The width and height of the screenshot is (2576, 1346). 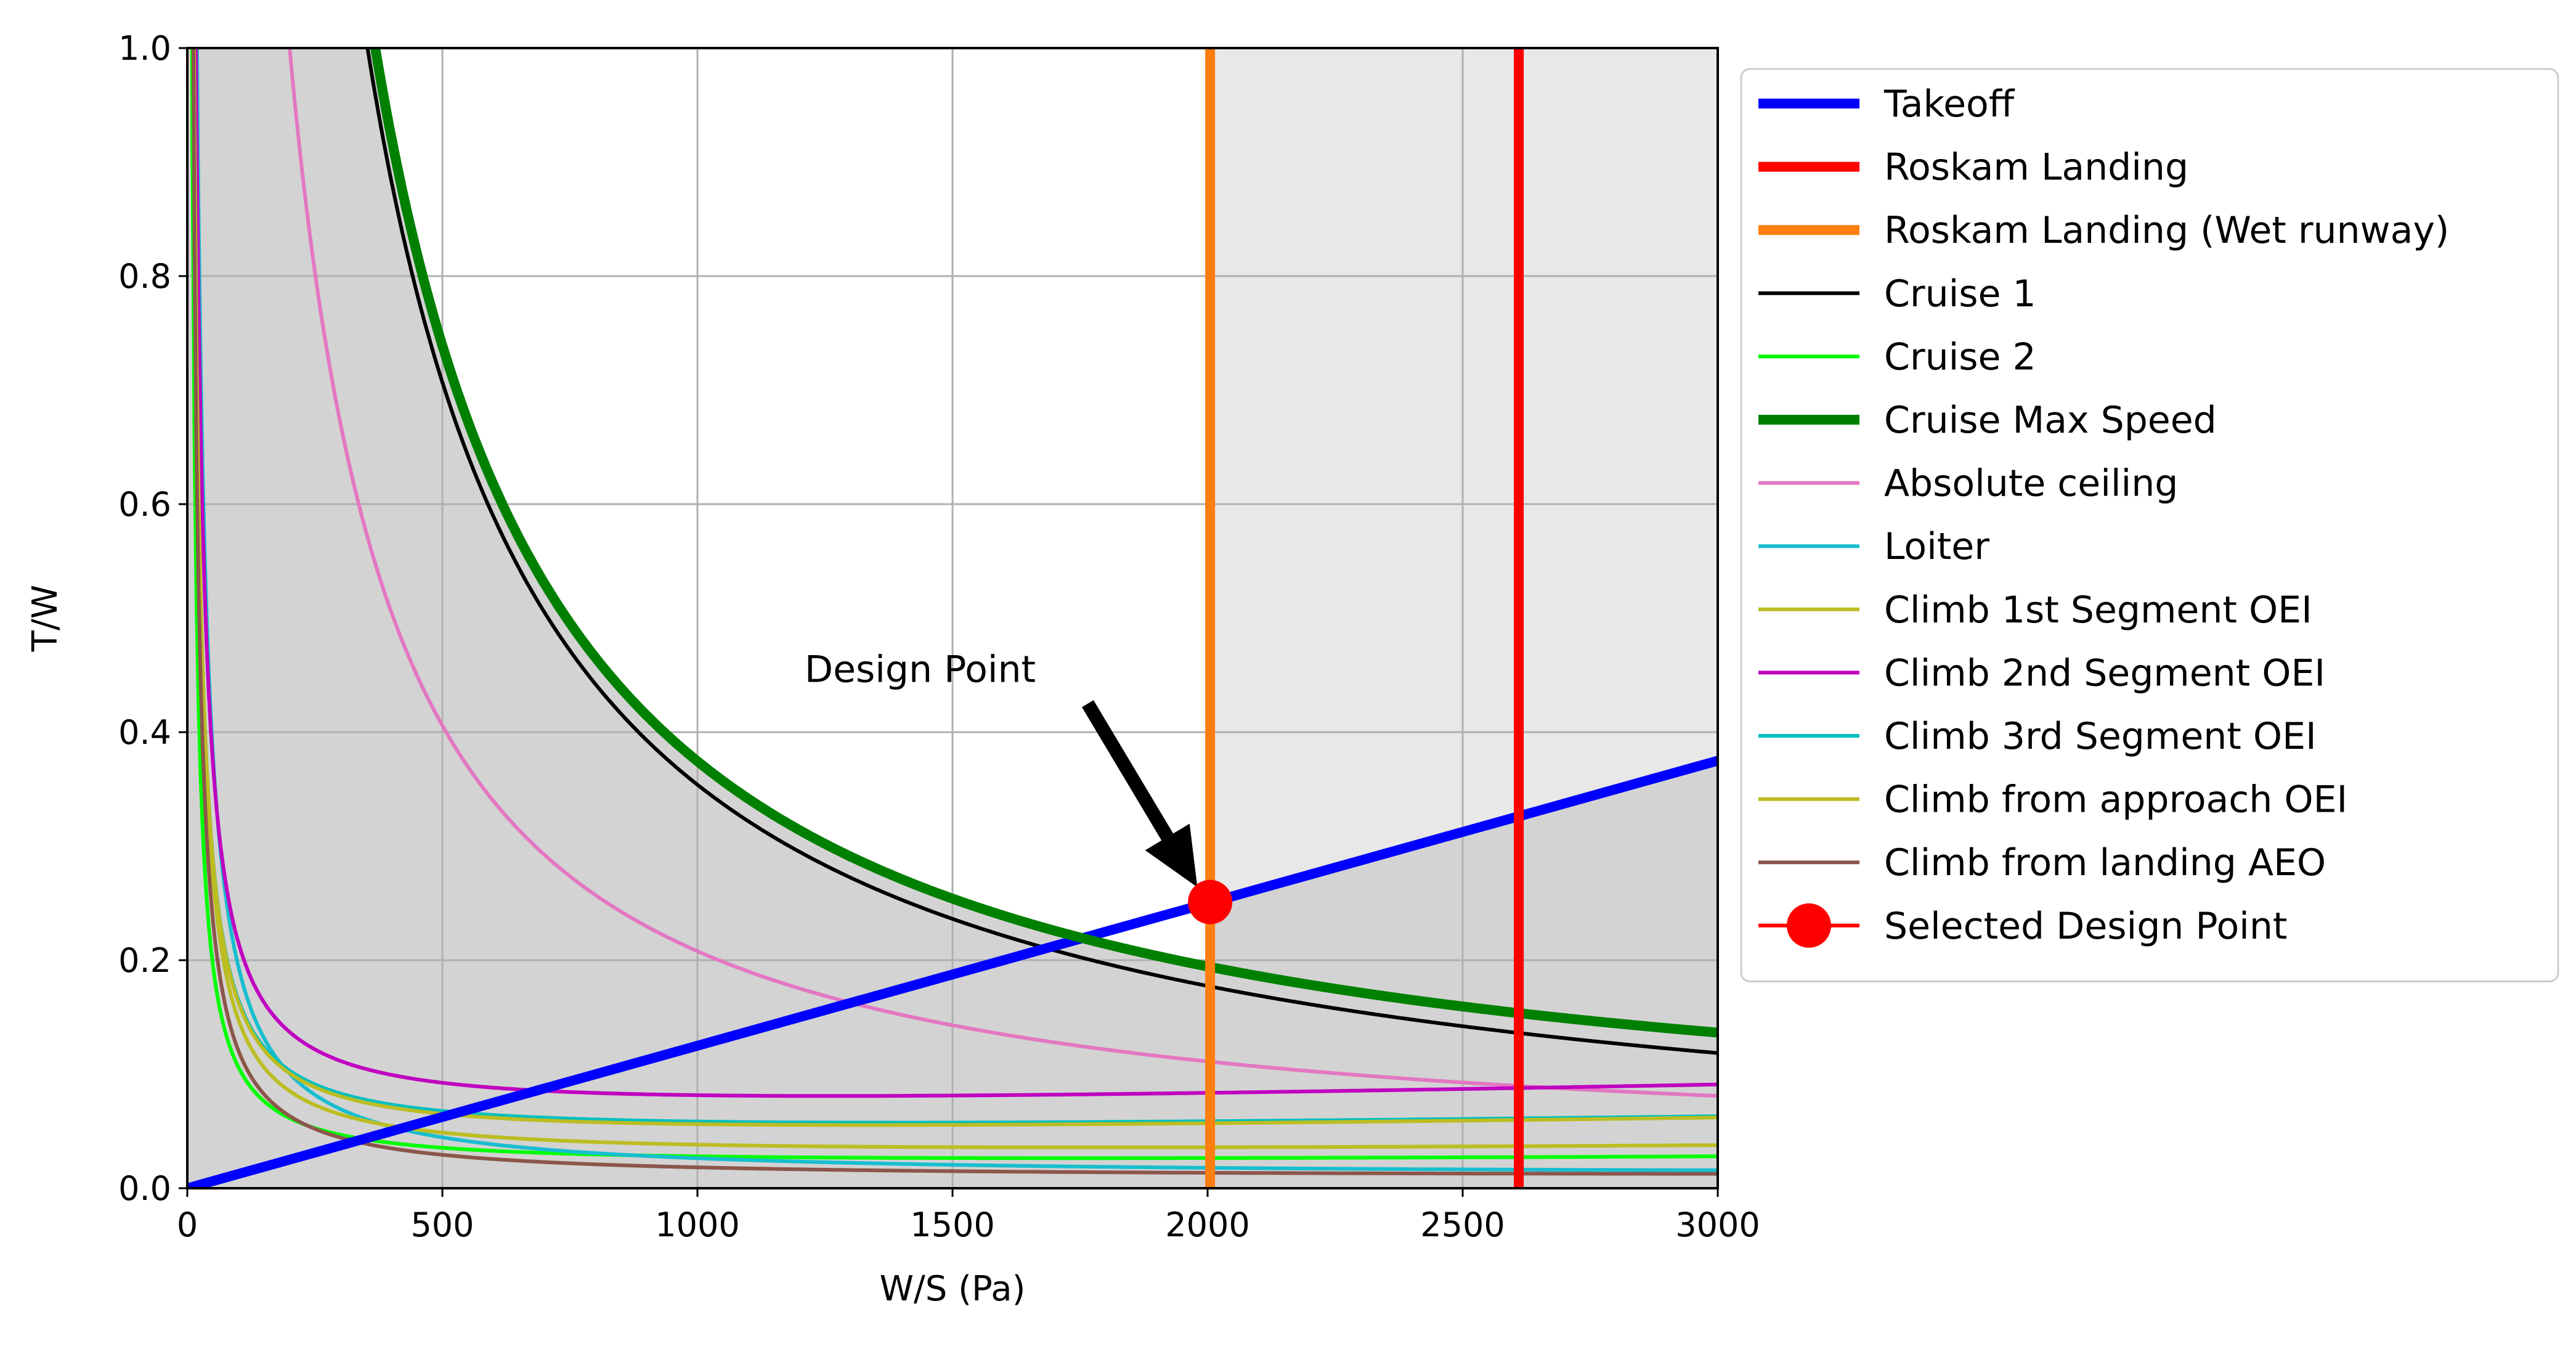 I want to click on legend-label-selected-design-point: Selected Design Point, so click(x=2085, y=926).